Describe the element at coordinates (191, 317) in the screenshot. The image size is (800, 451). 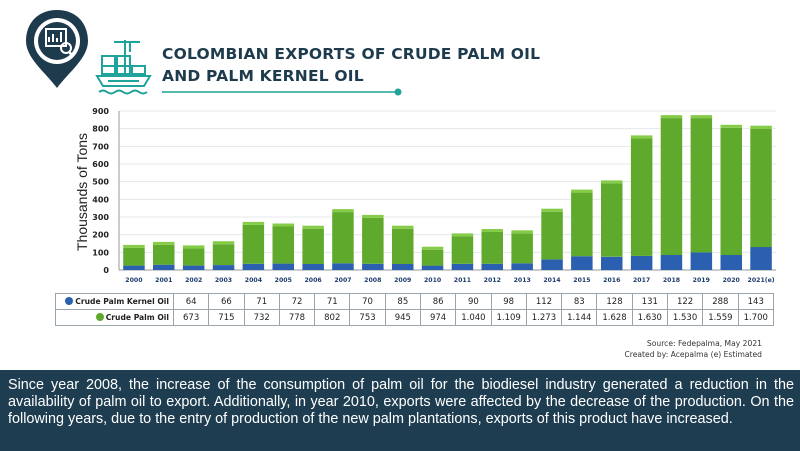
I see `table-cell: 673` at that location.